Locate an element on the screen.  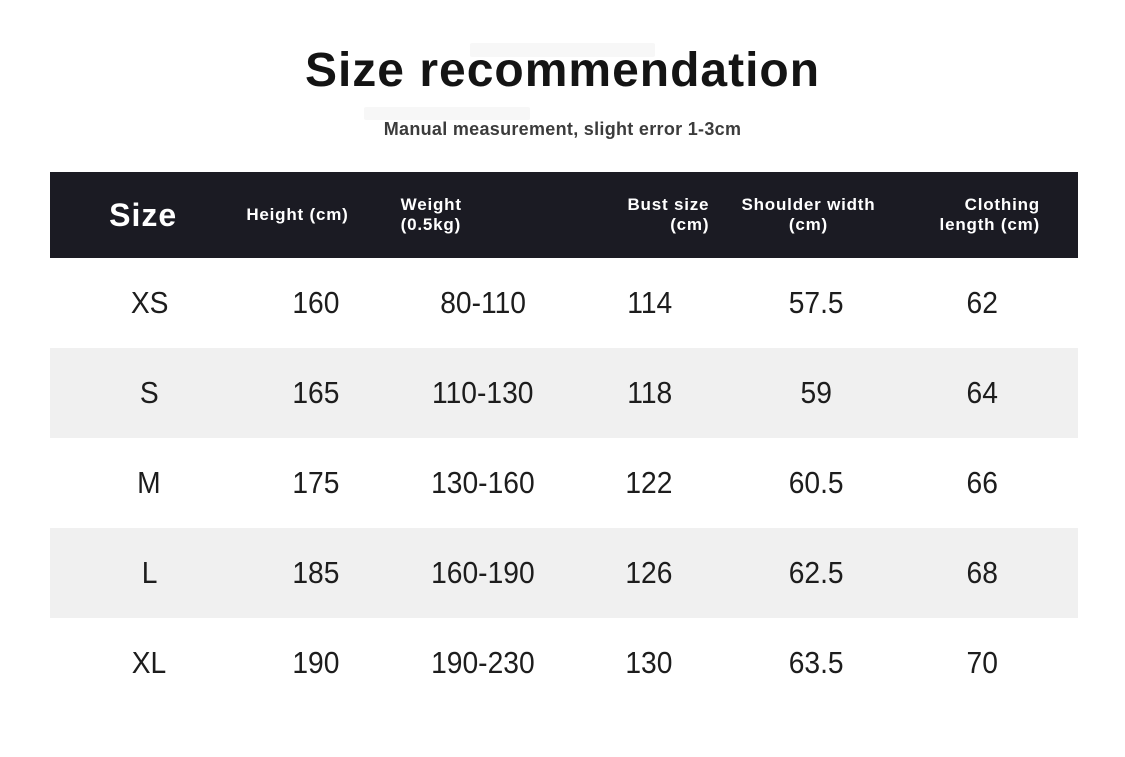
cell-value: 160-190 is located at coordinates (482, 572).